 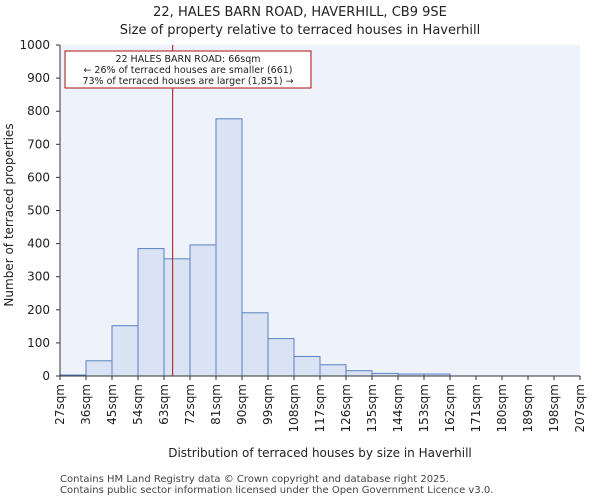 What do you see at coordinates (9, 214) in the screenshot?
I see `y-axis-label: Number of terraced properties` at bounding box center [9, 214].